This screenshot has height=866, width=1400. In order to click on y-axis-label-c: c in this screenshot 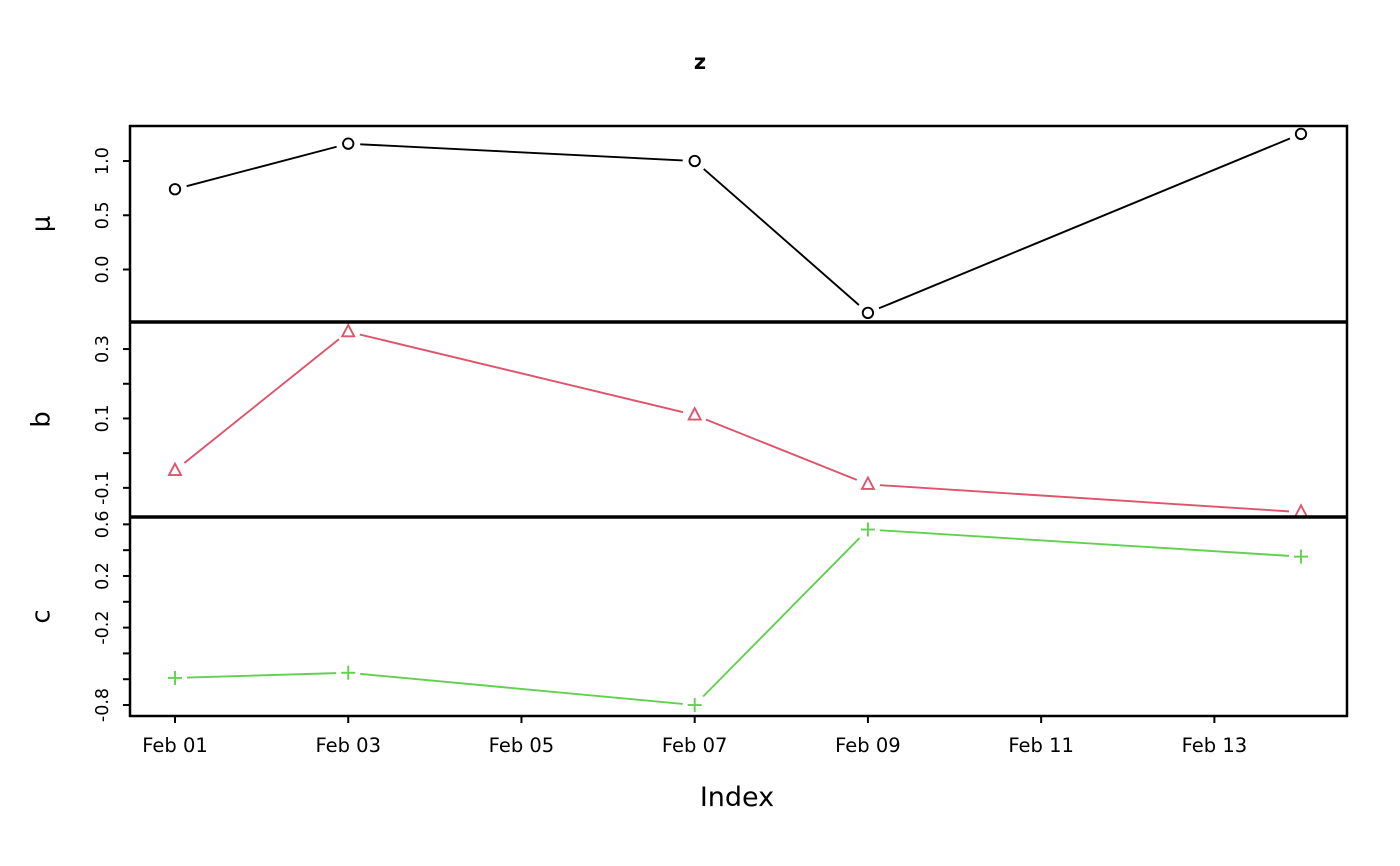, I will do `click(42, 616)`.